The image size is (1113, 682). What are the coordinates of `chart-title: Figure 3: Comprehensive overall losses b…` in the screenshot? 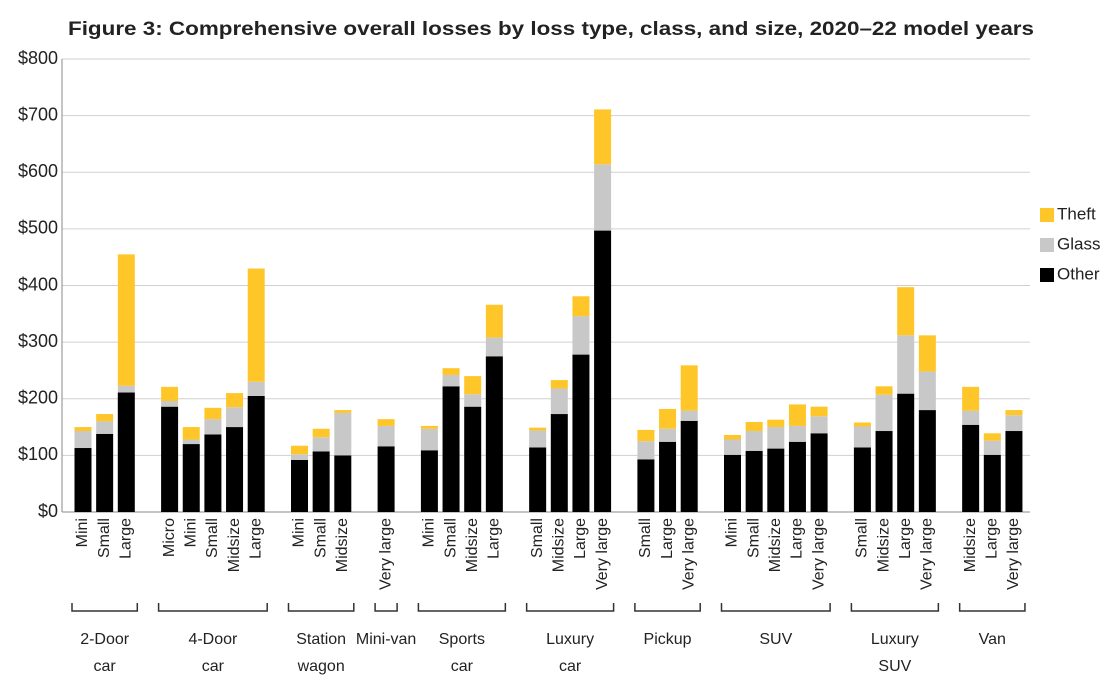 It's located at (551, 29).